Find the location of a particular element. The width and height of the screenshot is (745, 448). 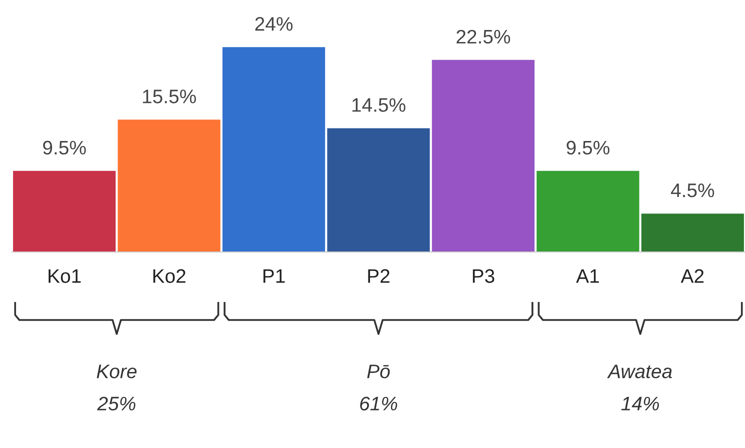

text: Pō 61% is located at coordinates (379, 387).